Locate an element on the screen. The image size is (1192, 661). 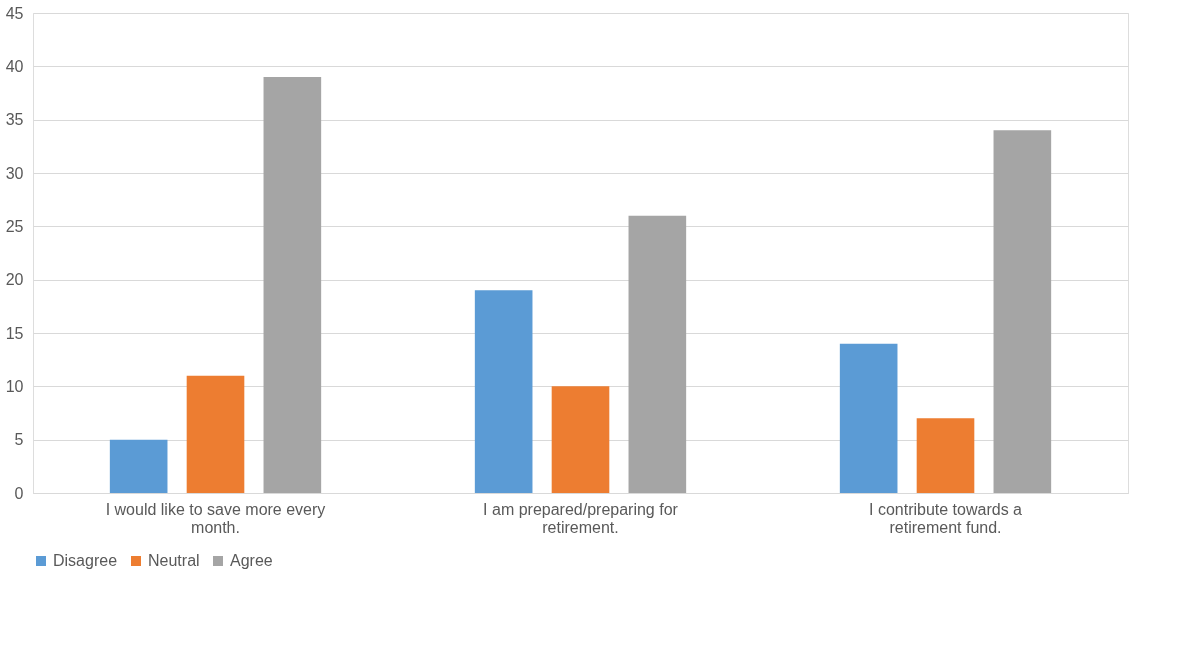
x-tick-label: I am prepared/preparing for retirement. is located at coordinates (581, 518).